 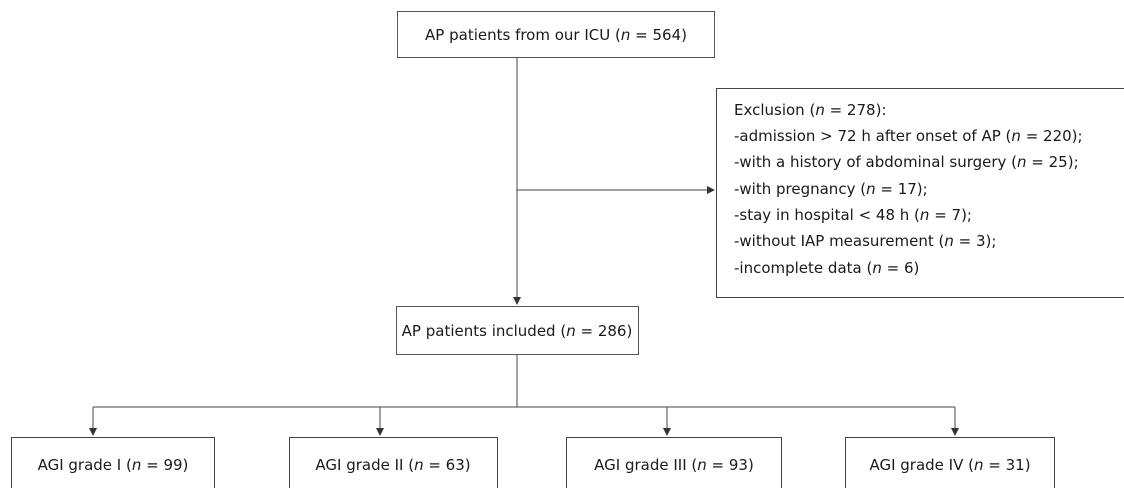 I want to click on exclusion-item: -incomplete data (n = 6), so click(x=826, y=268).